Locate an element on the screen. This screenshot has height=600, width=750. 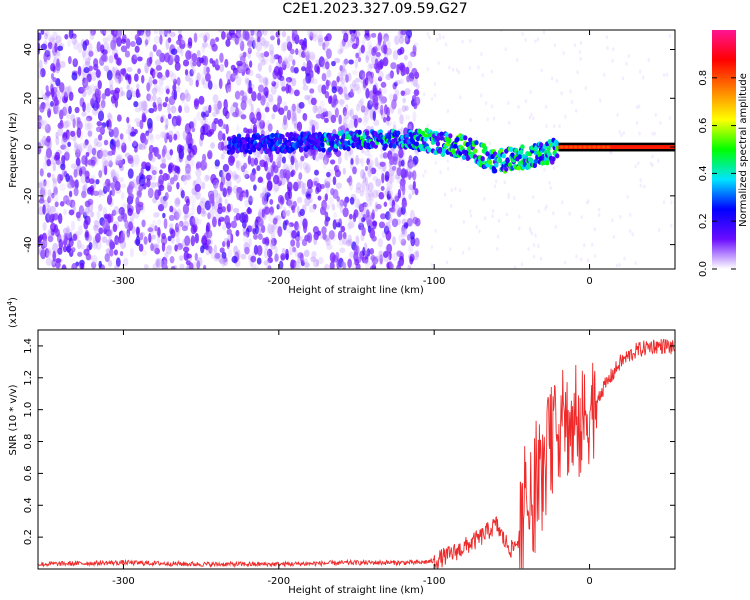
colorbar-tick-label: 0.6 is located at coordinates (703, 126).